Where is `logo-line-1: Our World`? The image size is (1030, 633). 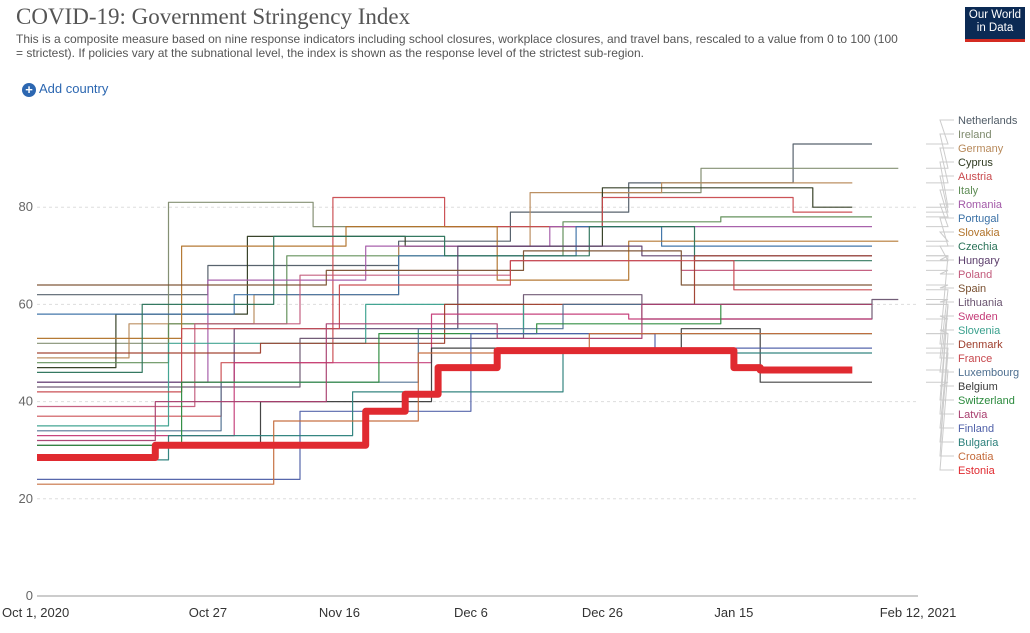
logo-line-1: Our World is located at coordinates (995, 15).